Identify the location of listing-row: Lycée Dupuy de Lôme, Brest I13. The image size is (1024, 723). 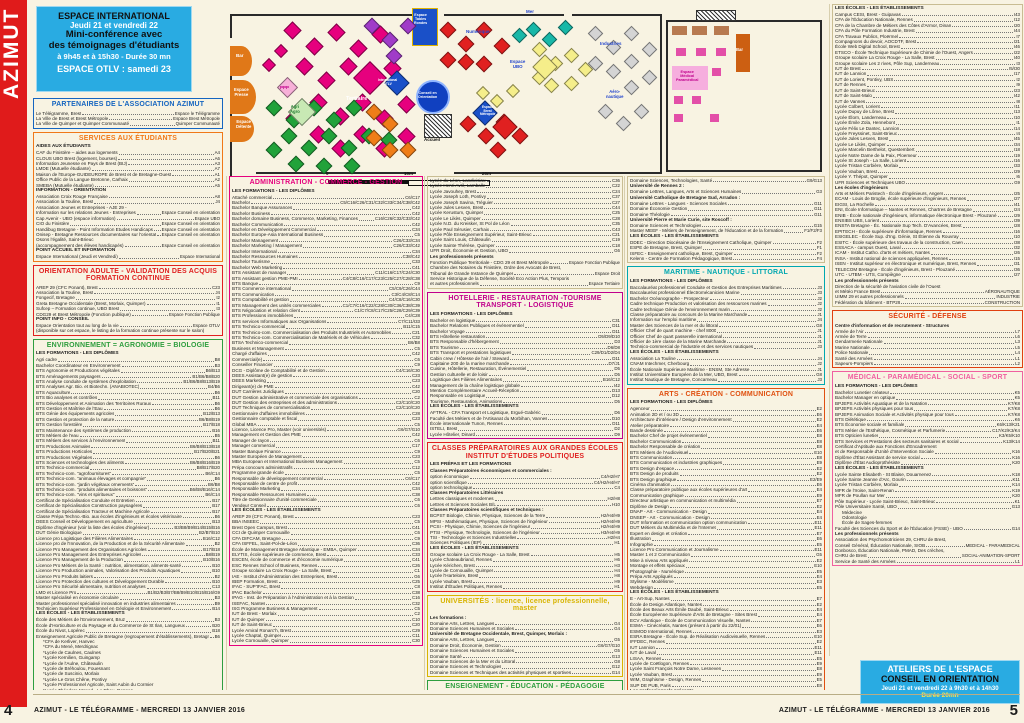
(927, 112).